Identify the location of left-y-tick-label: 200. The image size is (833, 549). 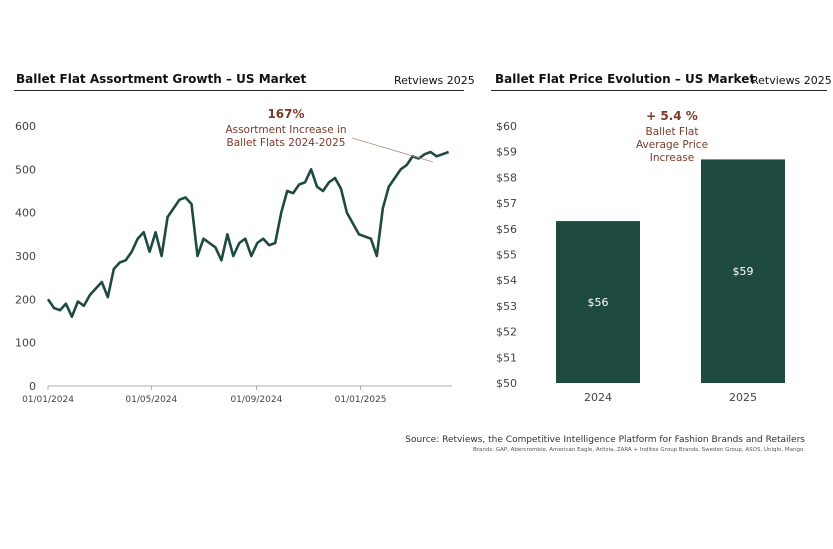
(25, 299).